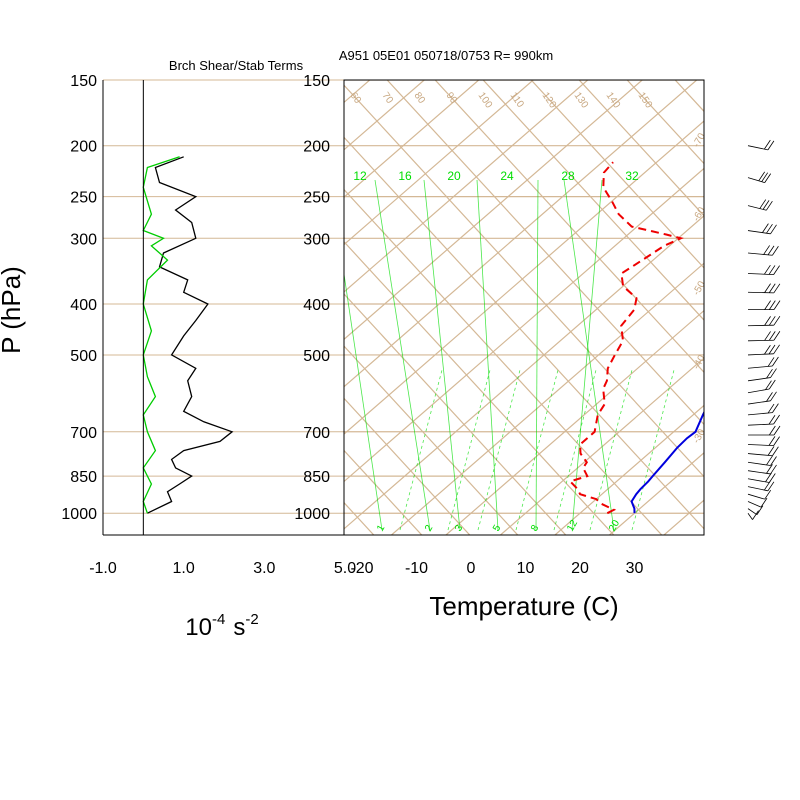 The image size is (800, 800). What do you see at coordinates (459, 528) in the screenshot?
I see `mixing-ratio-bottom-label: 3` at bounding box center [459, 528].